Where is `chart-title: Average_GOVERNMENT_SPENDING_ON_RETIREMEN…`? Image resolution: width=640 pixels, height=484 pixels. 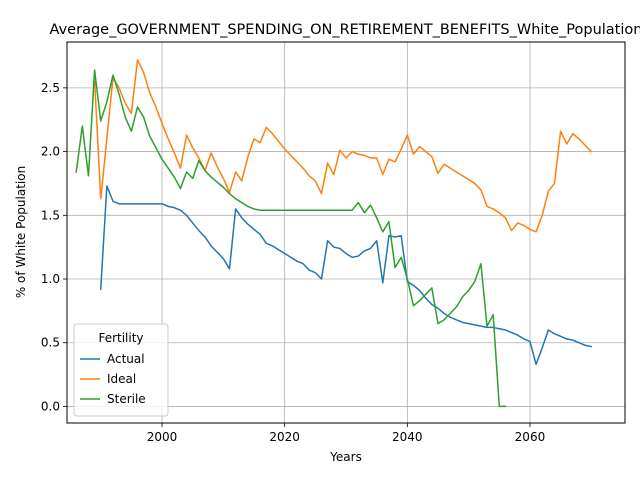
chart-title: Average_GOVERNMENT_SPENDING_ON_RETIREMEN… is located at coordinates (345, 30).